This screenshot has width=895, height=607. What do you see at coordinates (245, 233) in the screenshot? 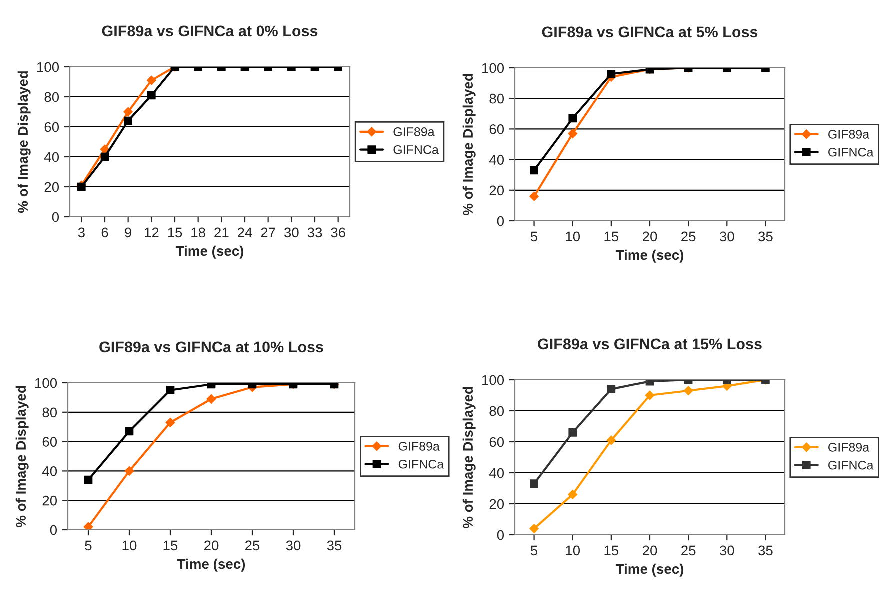
I see `x-tick-label: 24` at bounding box center [245, 233].